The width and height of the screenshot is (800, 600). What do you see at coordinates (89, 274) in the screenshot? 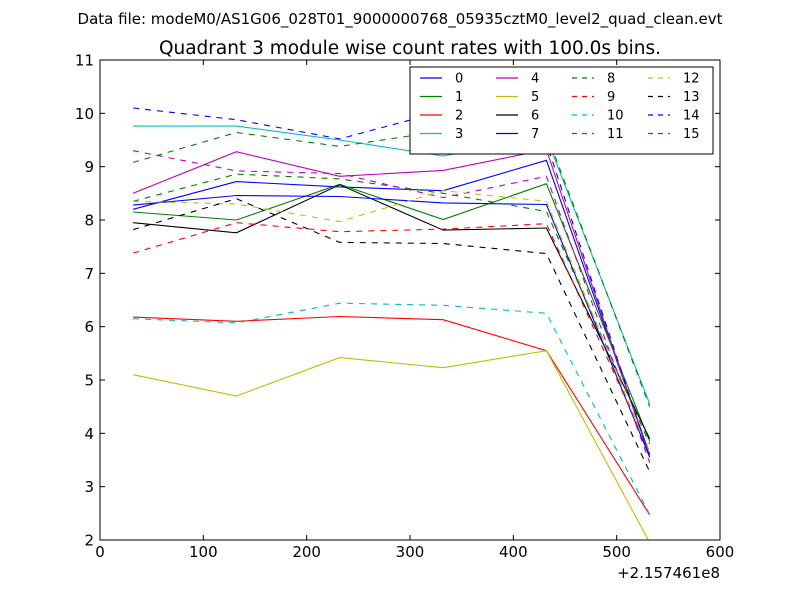
I see `y-tick-label: 7` at bounding box center [89, 274].